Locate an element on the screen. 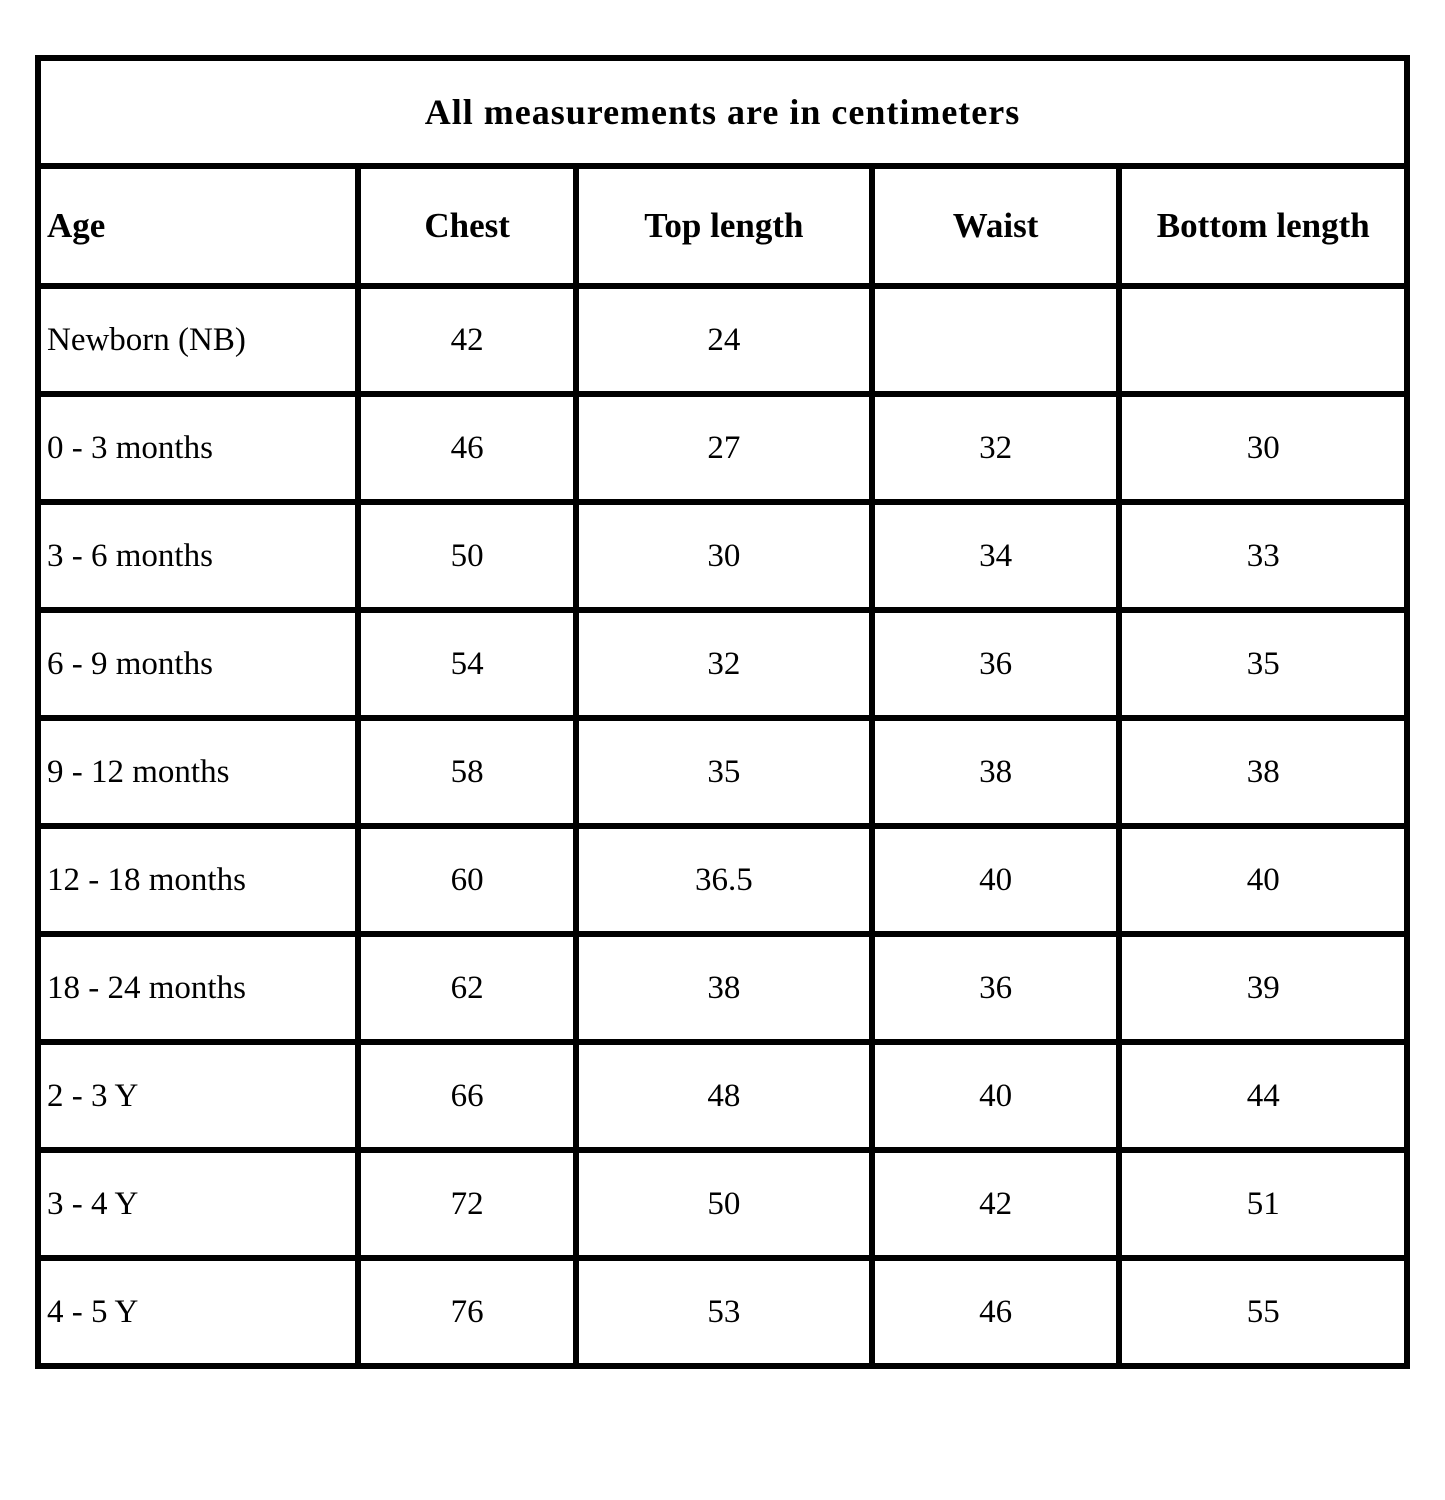 The height and width of the screenshot is (1500, 1445). measurement-cell: 54 is located at coordinates (467, 664).